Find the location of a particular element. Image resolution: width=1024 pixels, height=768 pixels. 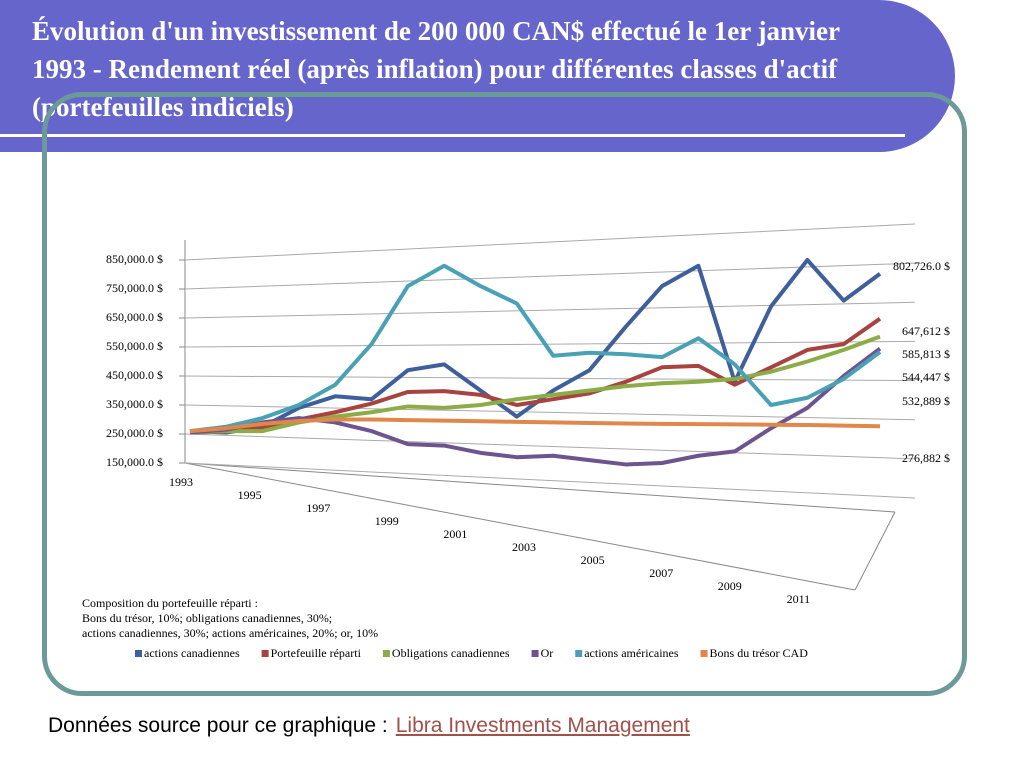

x-tick-label: 2003 is located at coordinates (524, 547).